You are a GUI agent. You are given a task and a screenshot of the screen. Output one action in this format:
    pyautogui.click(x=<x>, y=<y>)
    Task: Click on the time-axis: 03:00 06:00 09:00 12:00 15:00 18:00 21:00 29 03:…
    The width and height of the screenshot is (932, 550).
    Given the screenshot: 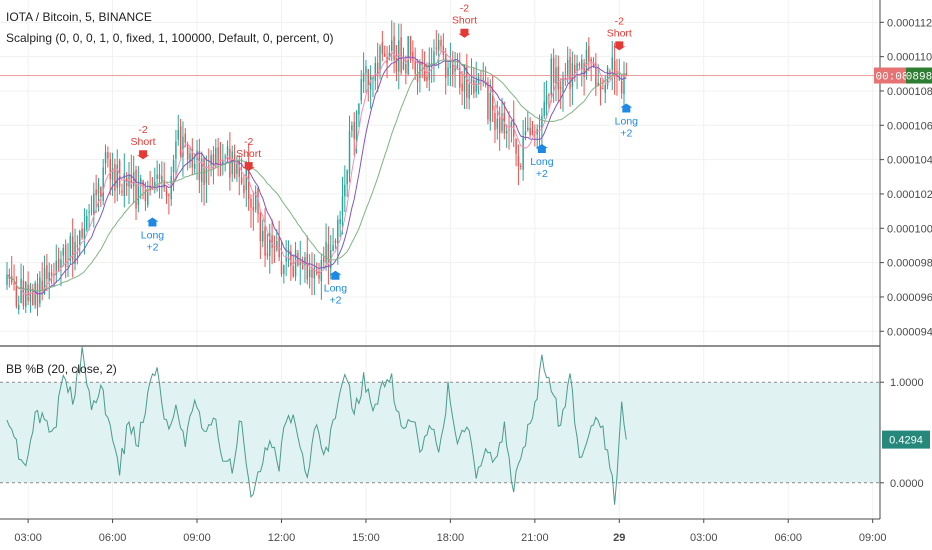 What is the action you would take?
    pyautogui.click(x=443, y=531)
    